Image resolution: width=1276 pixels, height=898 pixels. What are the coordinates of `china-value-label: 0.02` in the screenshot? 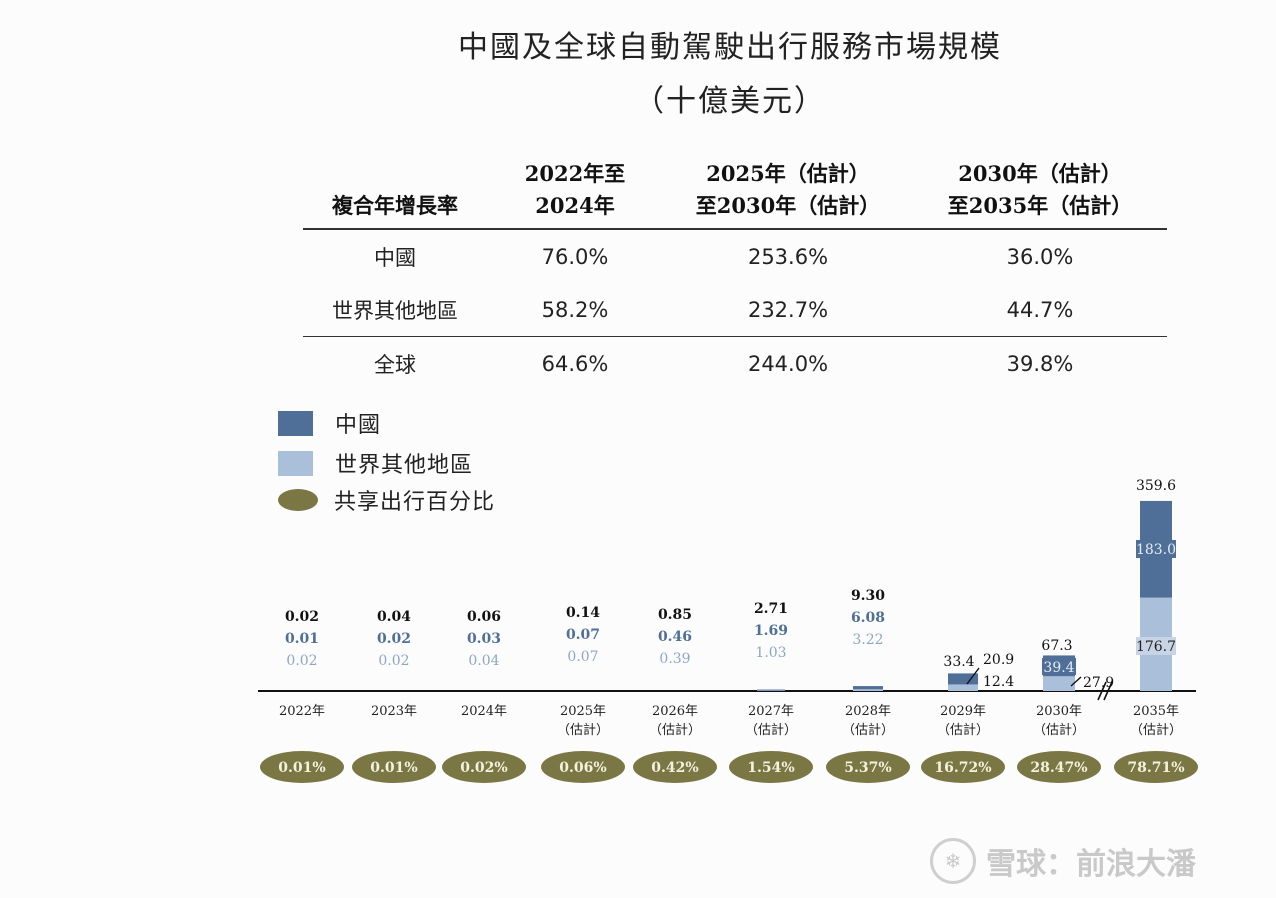 It's located at (394, 639).